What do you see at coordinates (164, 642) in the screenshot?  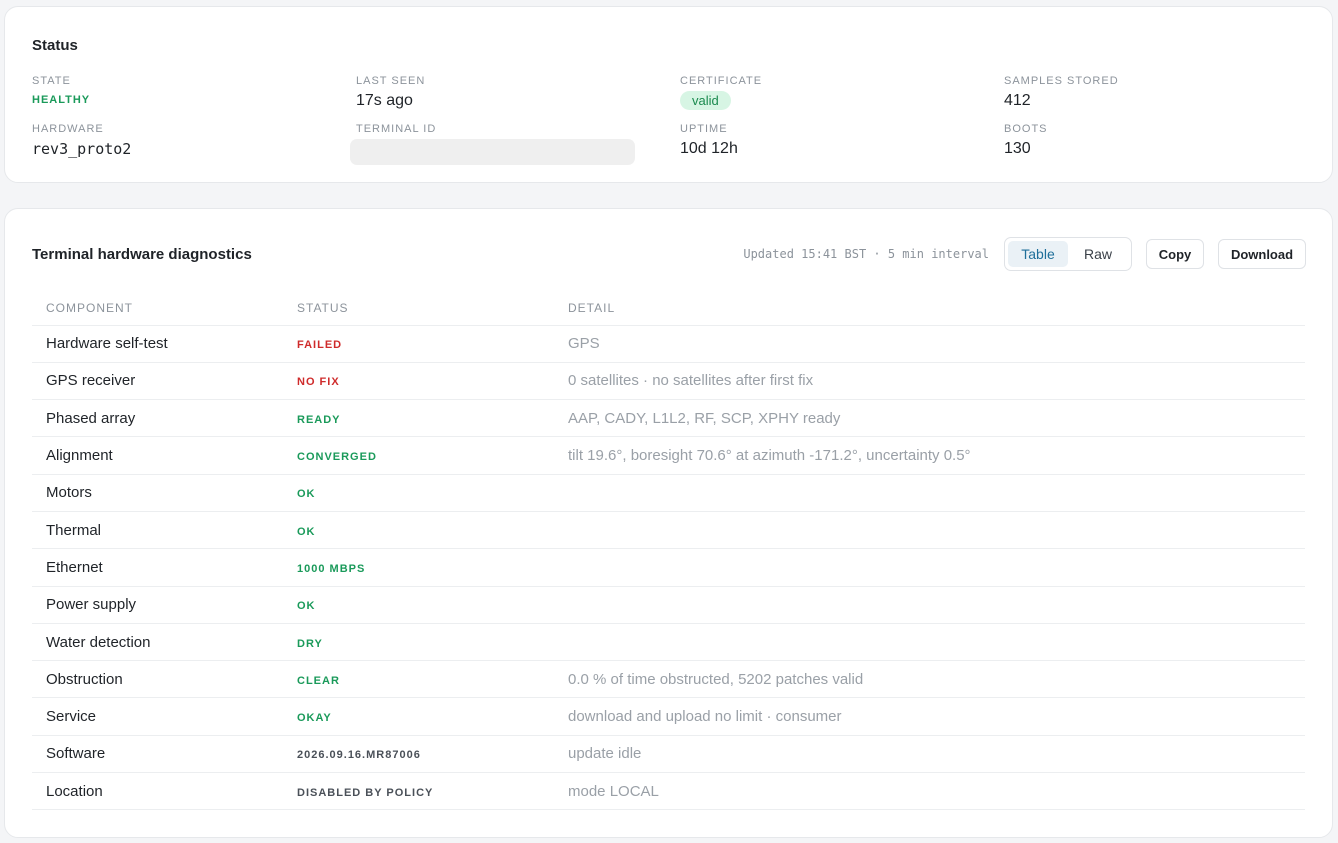 I see `component-name: Water detection` at bounding box center [164, 642].